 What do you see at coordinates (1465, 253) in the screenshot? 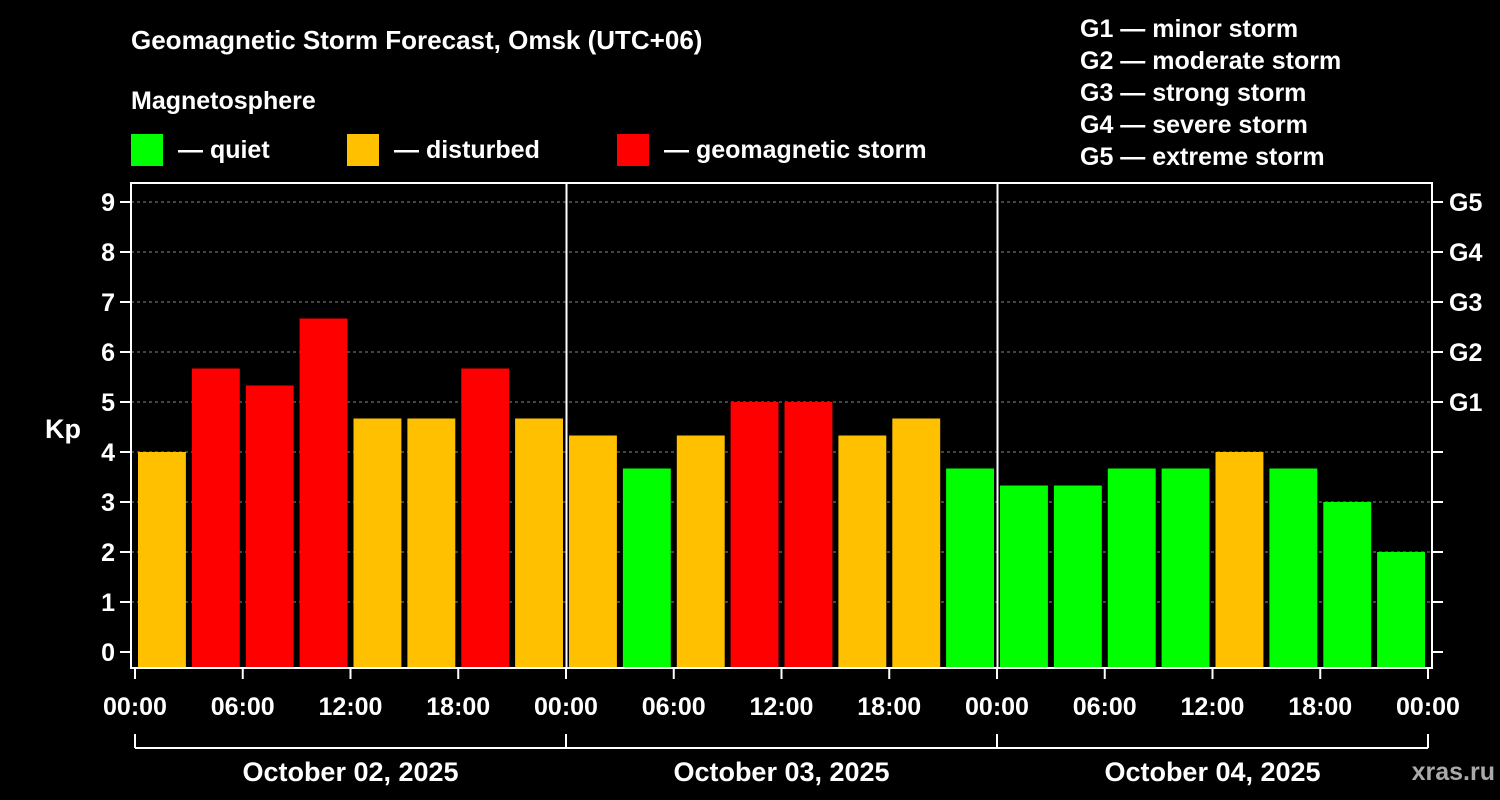
I see `g-level-label: G4` at bounding box center [1465, 253].